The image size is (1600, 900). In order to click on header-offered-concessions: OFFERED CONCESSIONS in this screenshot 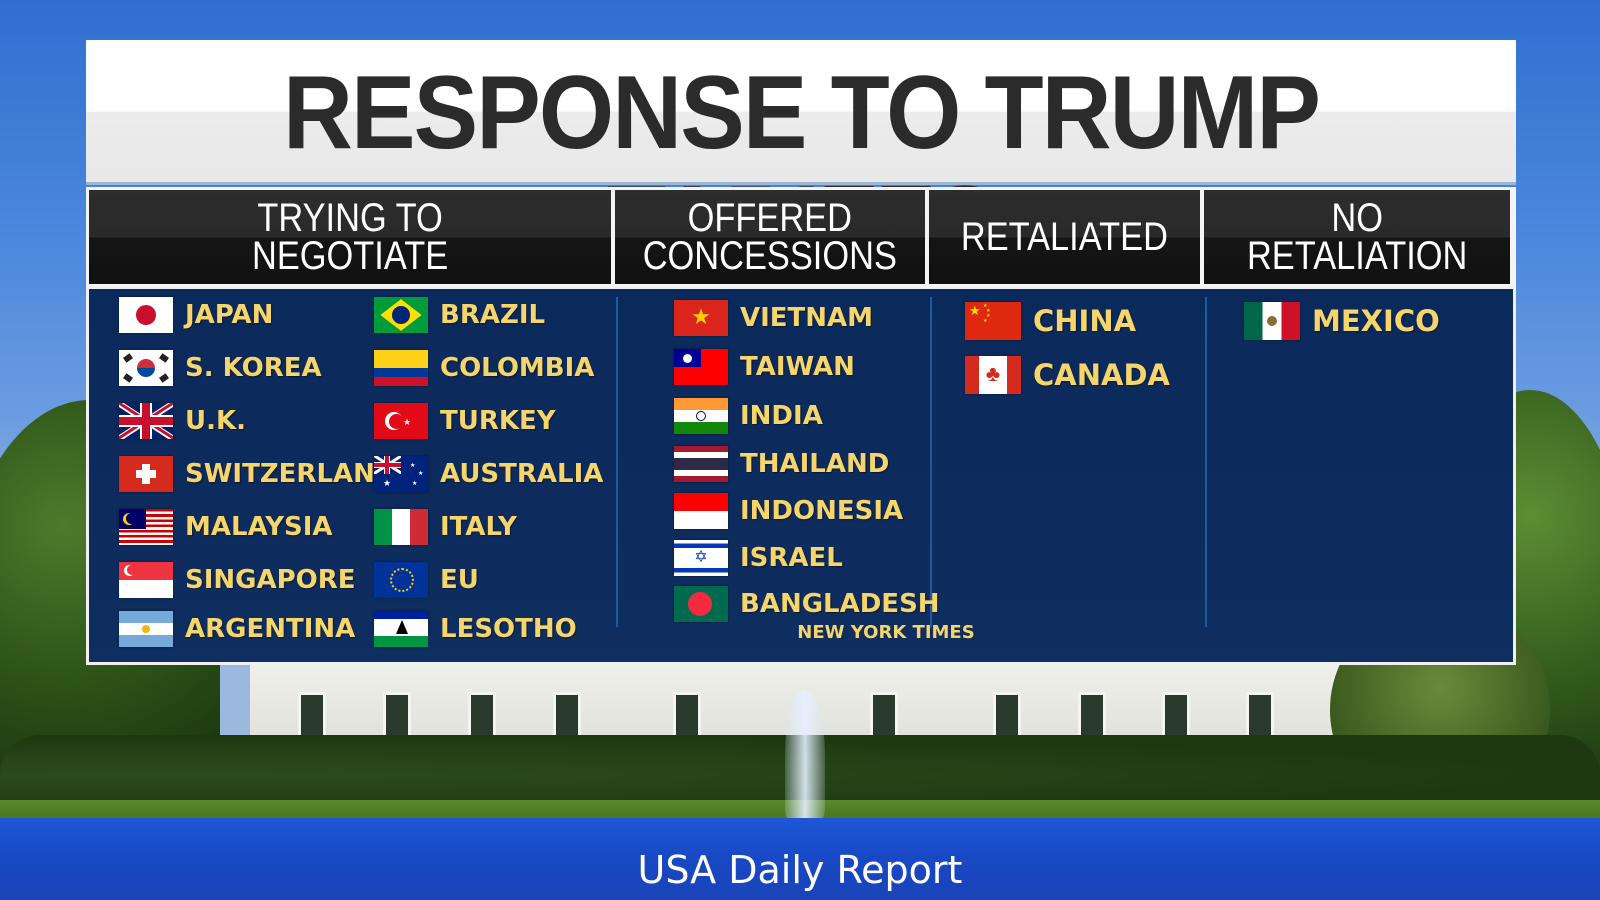, I will do `click(770, 237)`.